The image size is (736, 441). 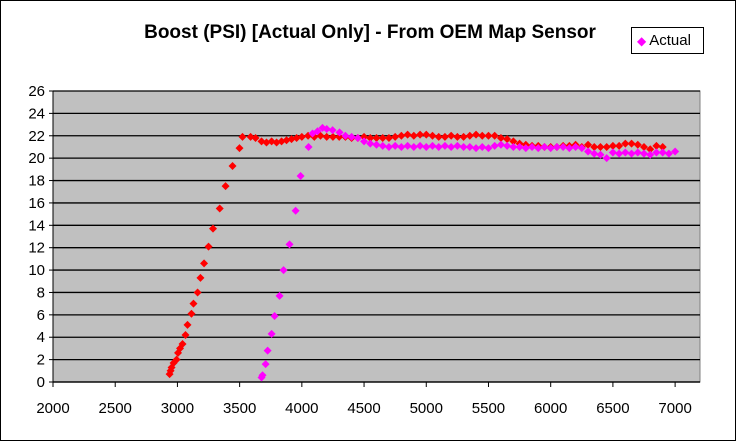 What do you see at coordinates (41, 315) in the screenshot?
I see `y-tick-label: 6` at bounding box center [41, 315].